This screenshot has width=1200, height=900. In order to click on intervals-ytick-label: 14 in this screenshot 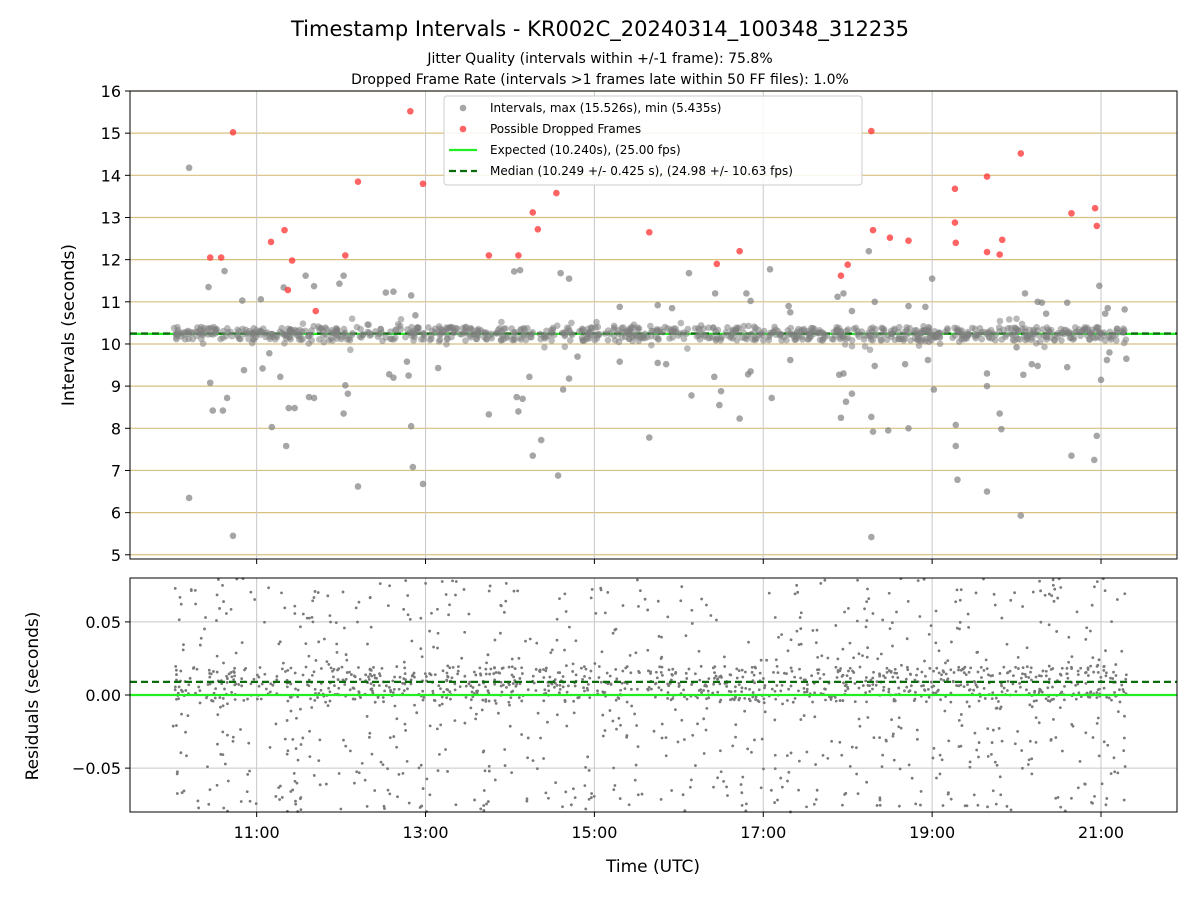, I will do `click(111, 175)`.